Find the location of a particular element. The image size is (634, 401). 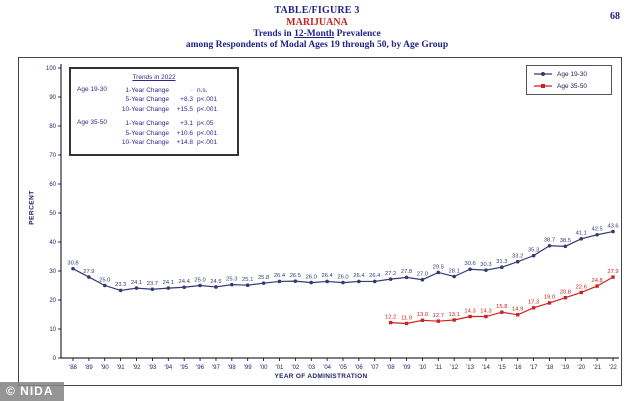

svg-text: '00 is located at coordinates (264, 368).